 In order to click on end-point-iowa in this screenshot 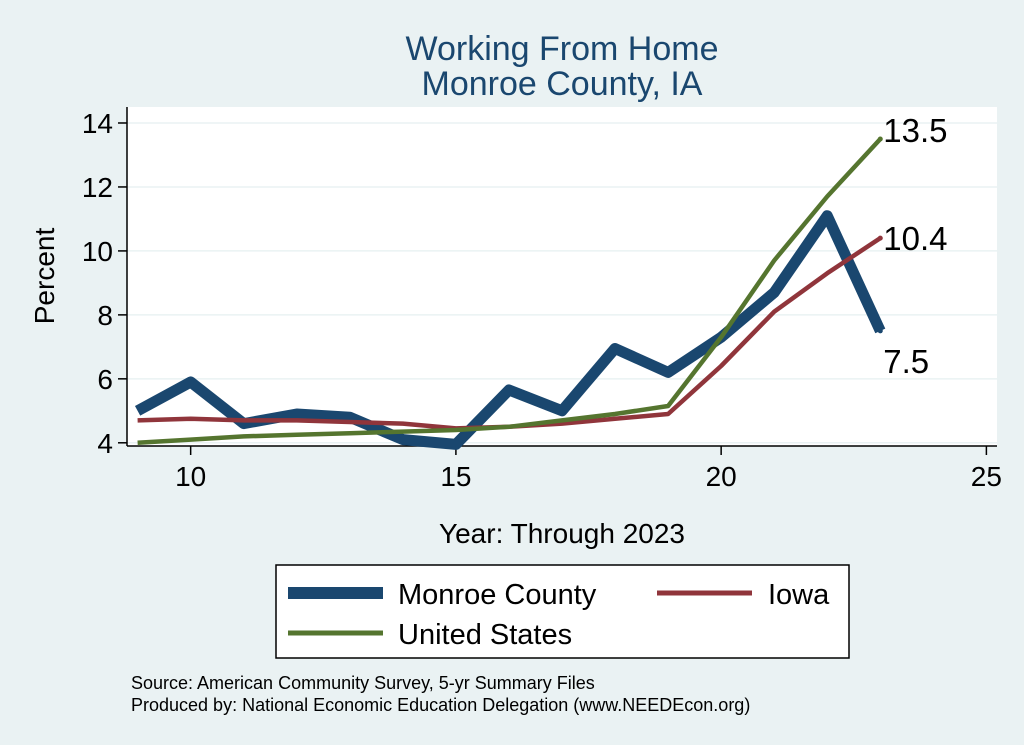, I will do `click(880, 238)`.